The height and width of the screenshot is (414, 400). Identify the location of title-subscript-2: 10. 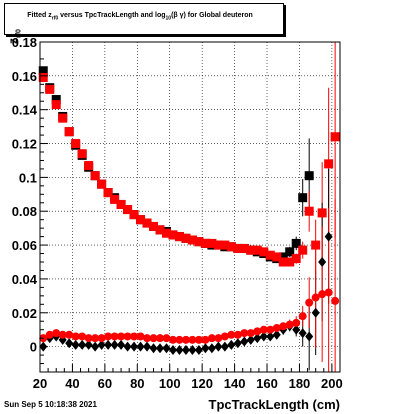
(168, 18).